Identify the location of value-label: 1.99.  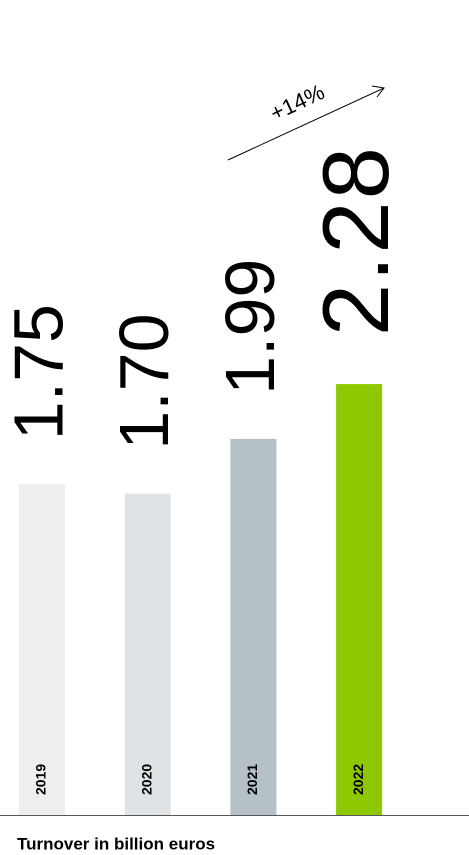
(250, 327).